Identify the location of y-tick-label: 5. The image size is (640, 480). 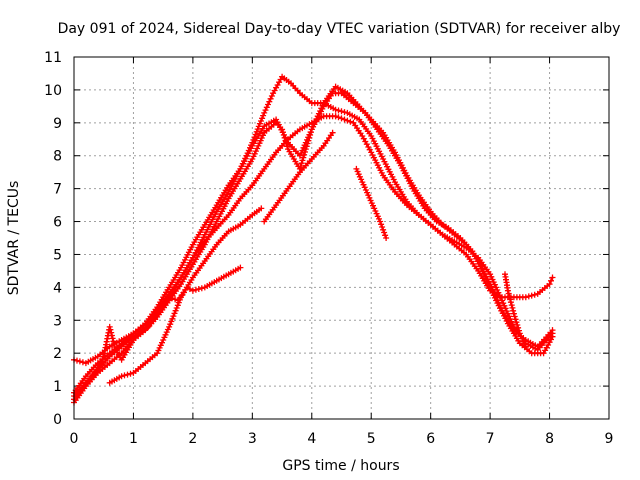
(57, 255).